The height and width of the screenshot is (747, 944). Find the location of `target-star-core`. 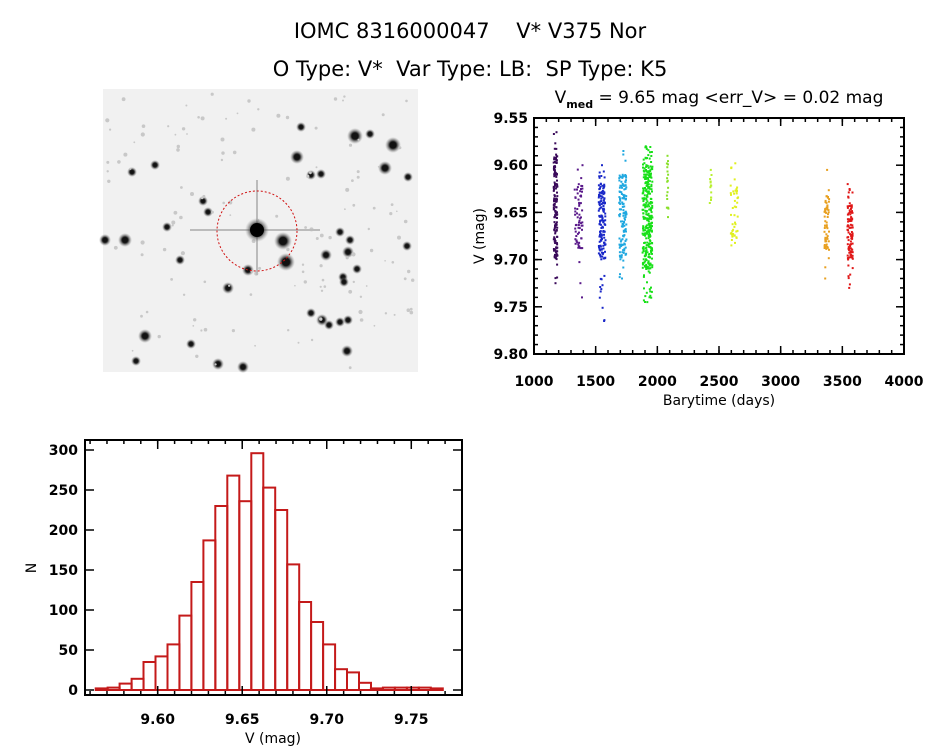

target-star-core is located at coordinates (257, 230).